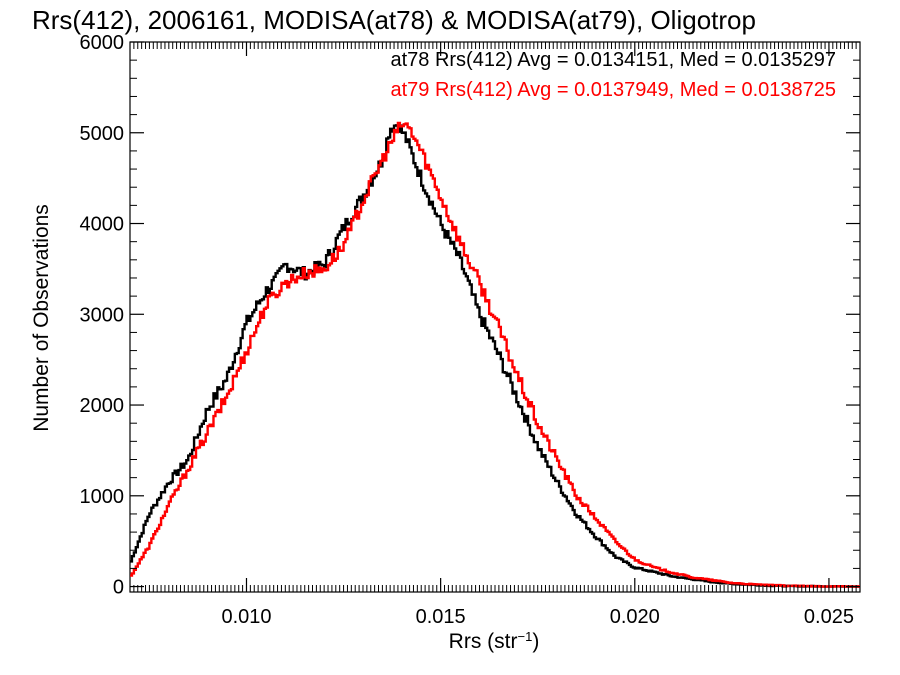 The width and height of the screenshot is (900, 675). I want to click on x-tick-label: 0.020, so click(635, 617).